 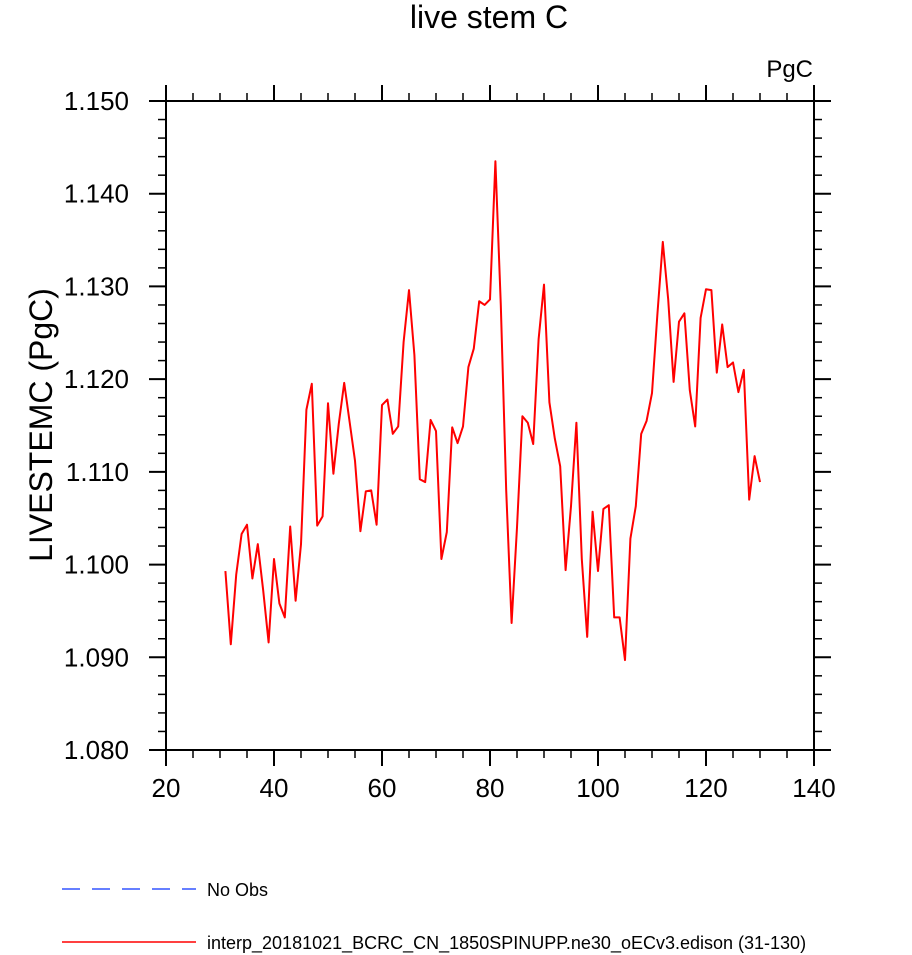 What do you see at coordinates (96, 750) in the screenshot?
I see `y-tick-label: 1.080` at bounding box center [96, 750].